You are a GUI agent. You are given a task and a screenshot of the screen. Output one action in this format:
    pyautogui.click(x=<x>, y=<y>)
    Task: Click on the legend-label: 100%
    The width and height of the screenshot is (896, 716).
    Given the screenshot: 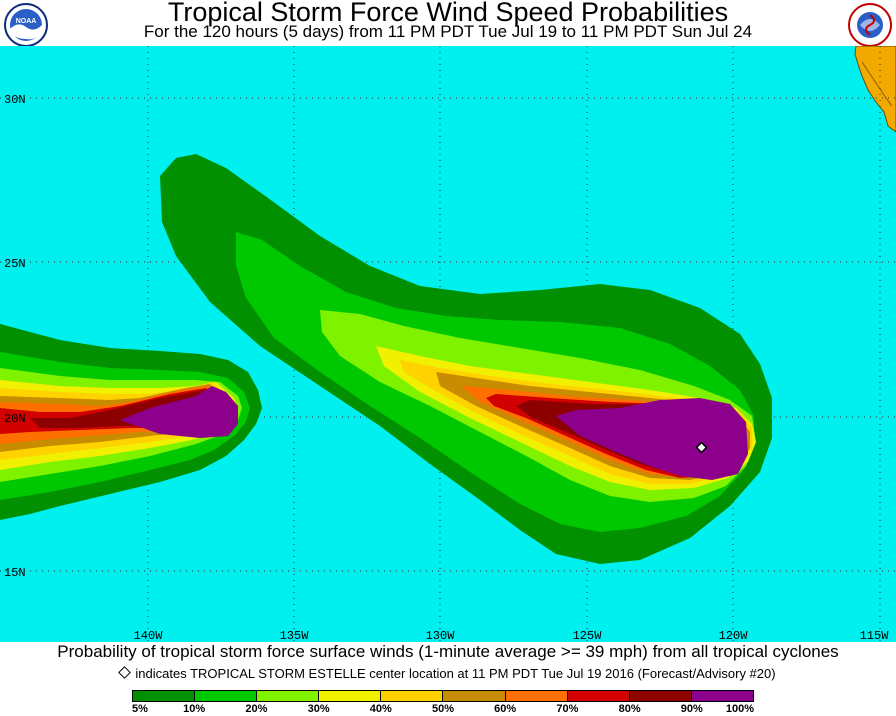 What is the action you would take?
    pyautogui.click(x=740, y=709)
    